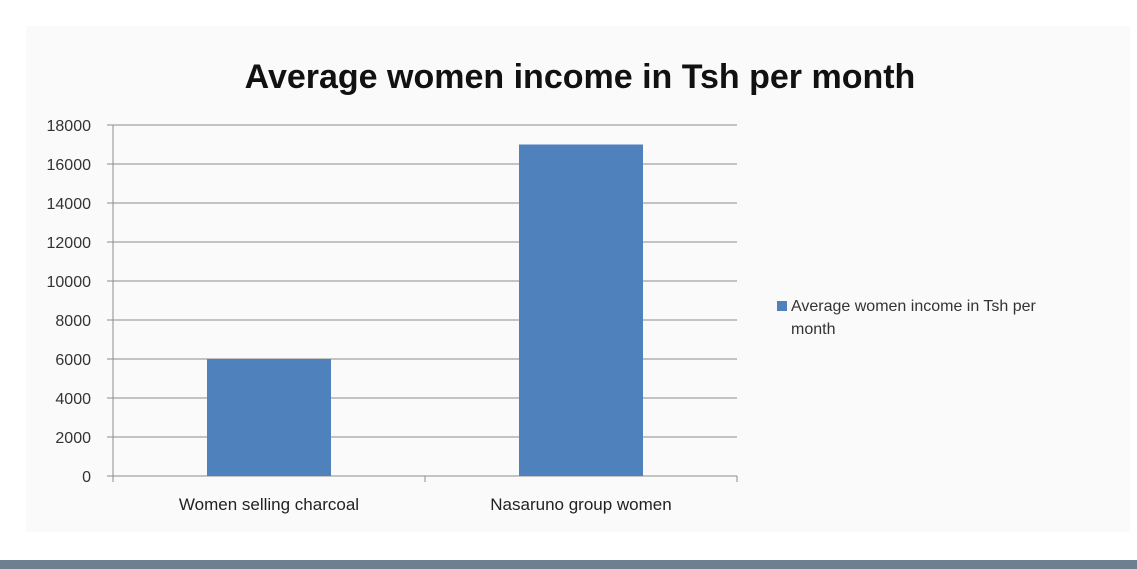 The image size is (1137, 569). What do you see at coordinates (914, 306) in the screenshot?
I see `legend-label-line-1: Average women income in Tsh per` at bounding box center [914, 306].